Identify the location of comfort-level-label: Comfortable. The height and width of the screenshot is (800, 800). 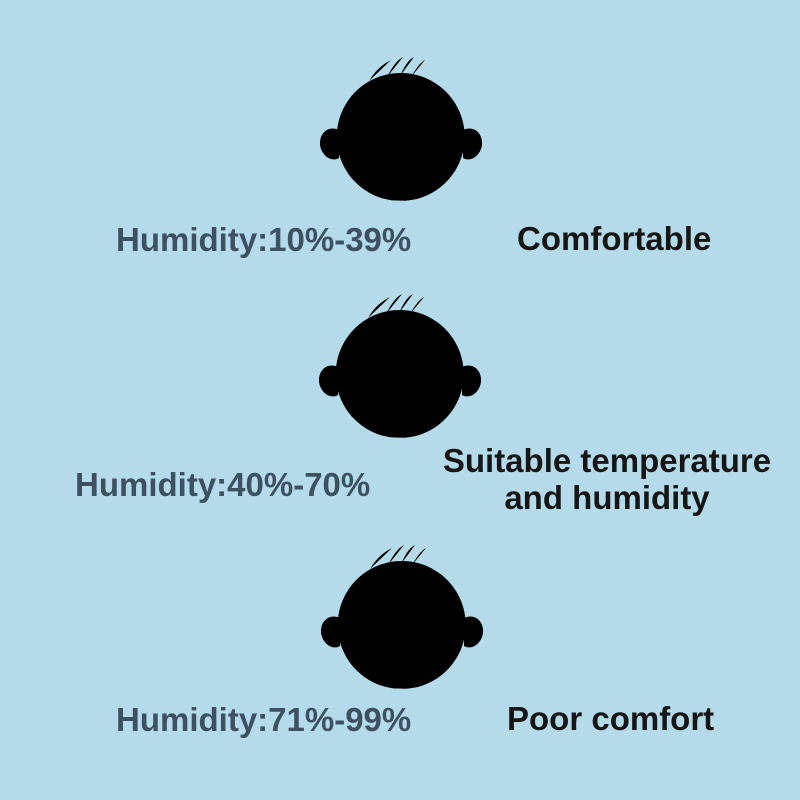
(614, 238).